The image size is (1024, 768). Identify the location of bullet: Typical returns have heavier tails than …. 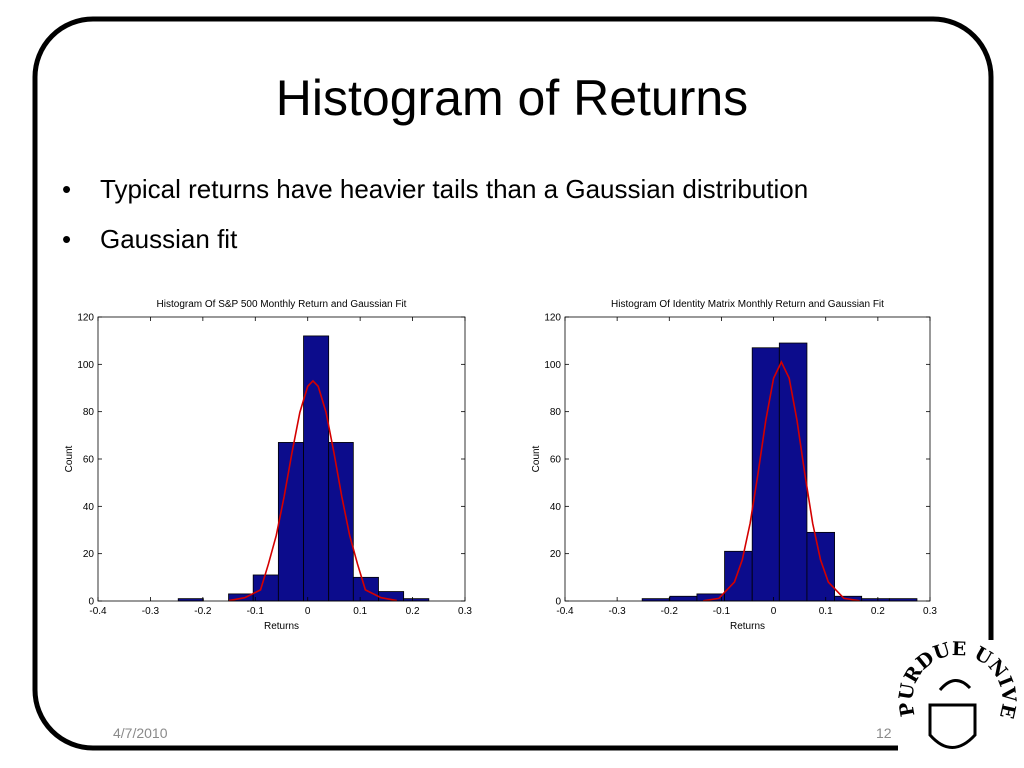
(454, 189).